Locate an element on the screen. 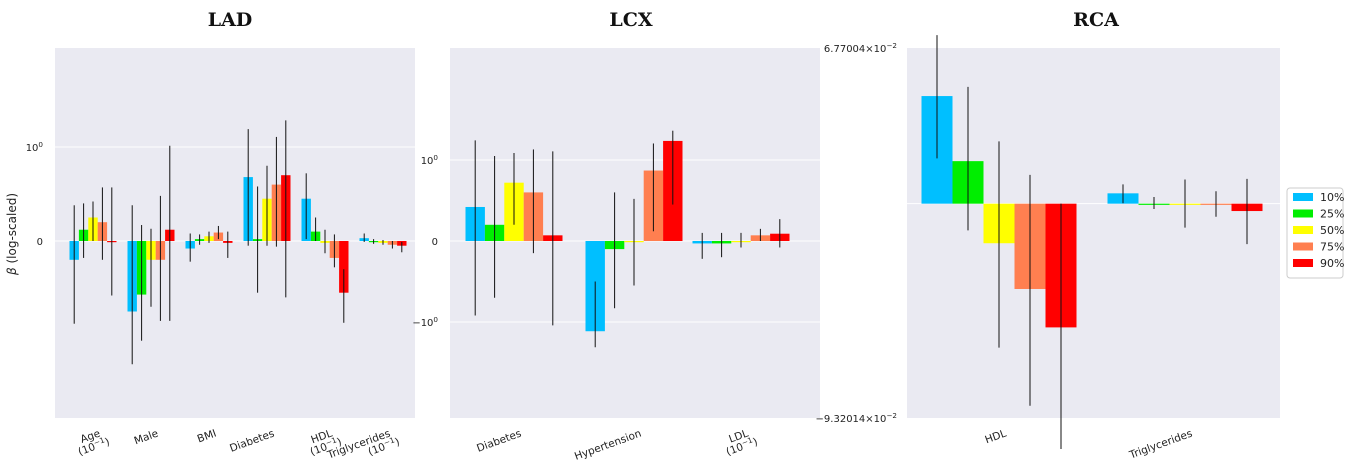  legend-label: 90% is located at coordinates (1332, 263).